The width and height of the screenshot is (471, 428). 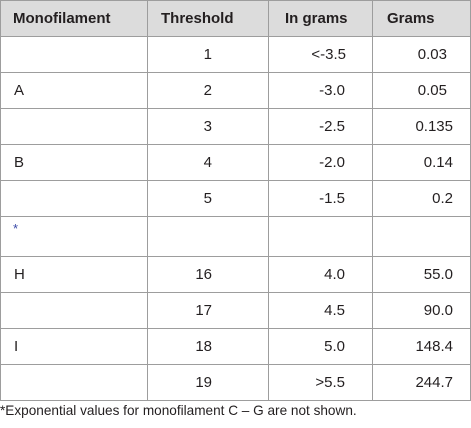 I want to click on cell-grams: 0.2, so click(x=421, y=198).